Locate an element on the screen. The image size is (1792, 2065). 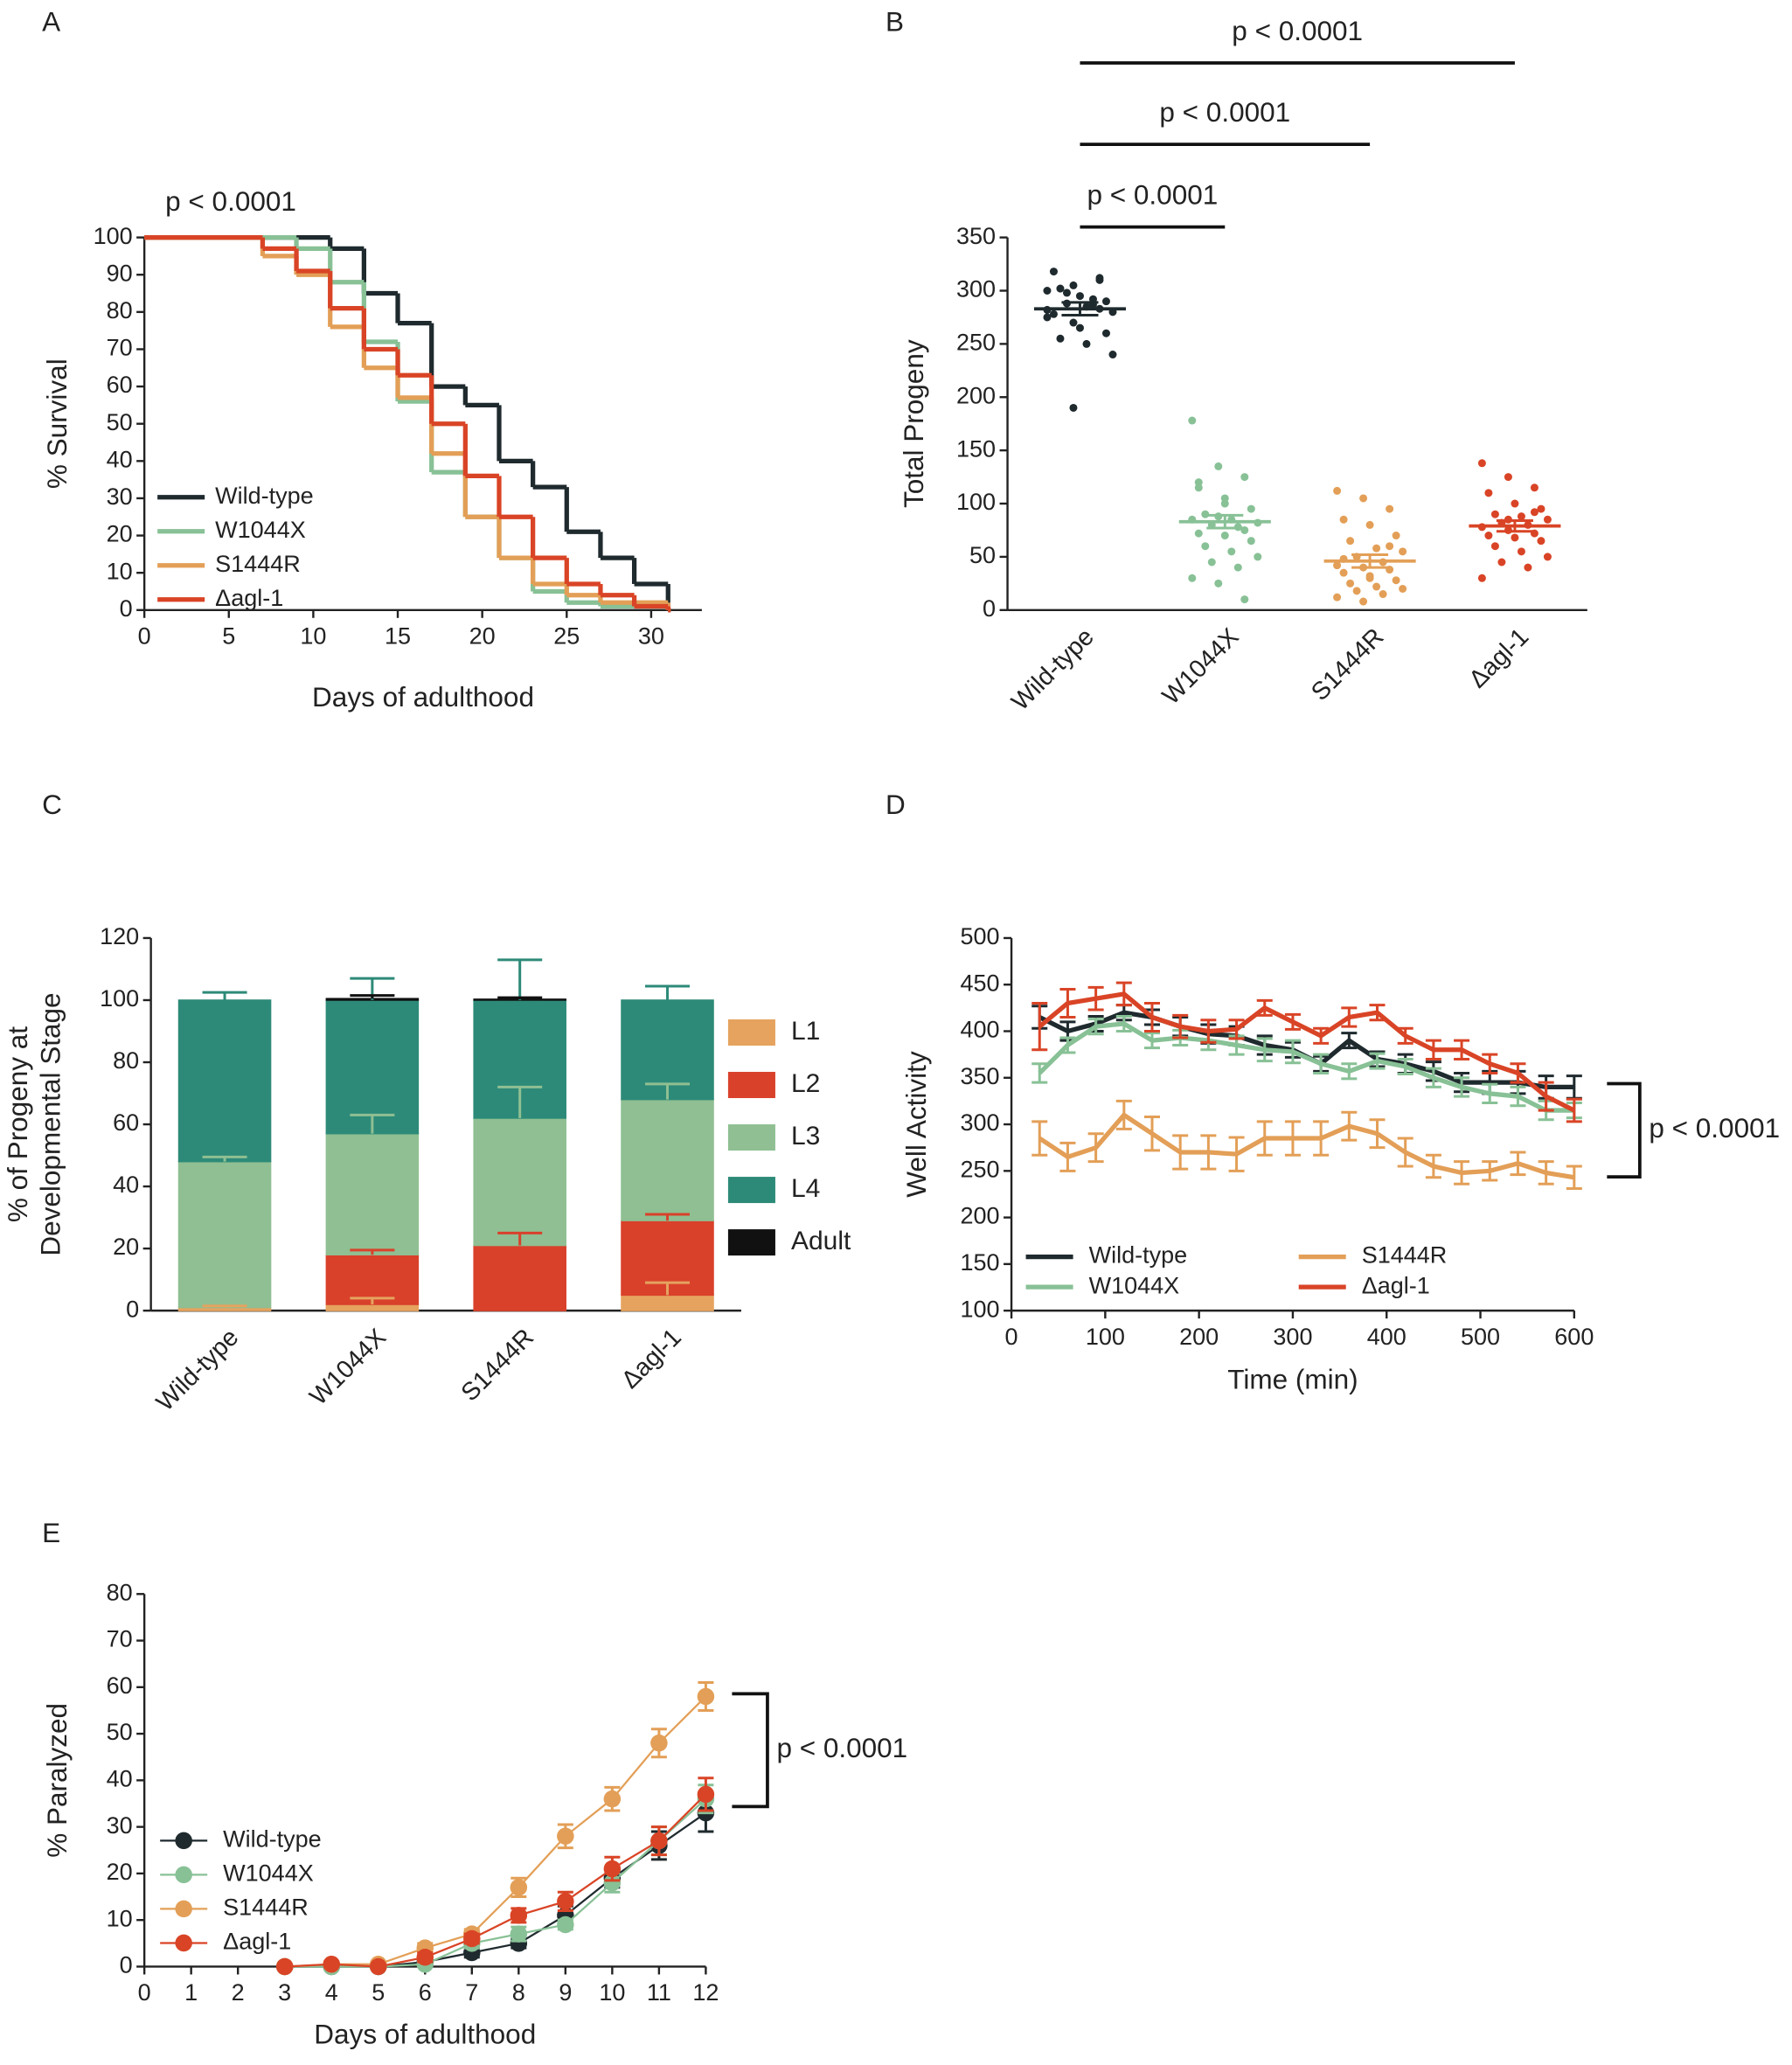
x-tick-label: 15 is located at coordinates (398, 636).